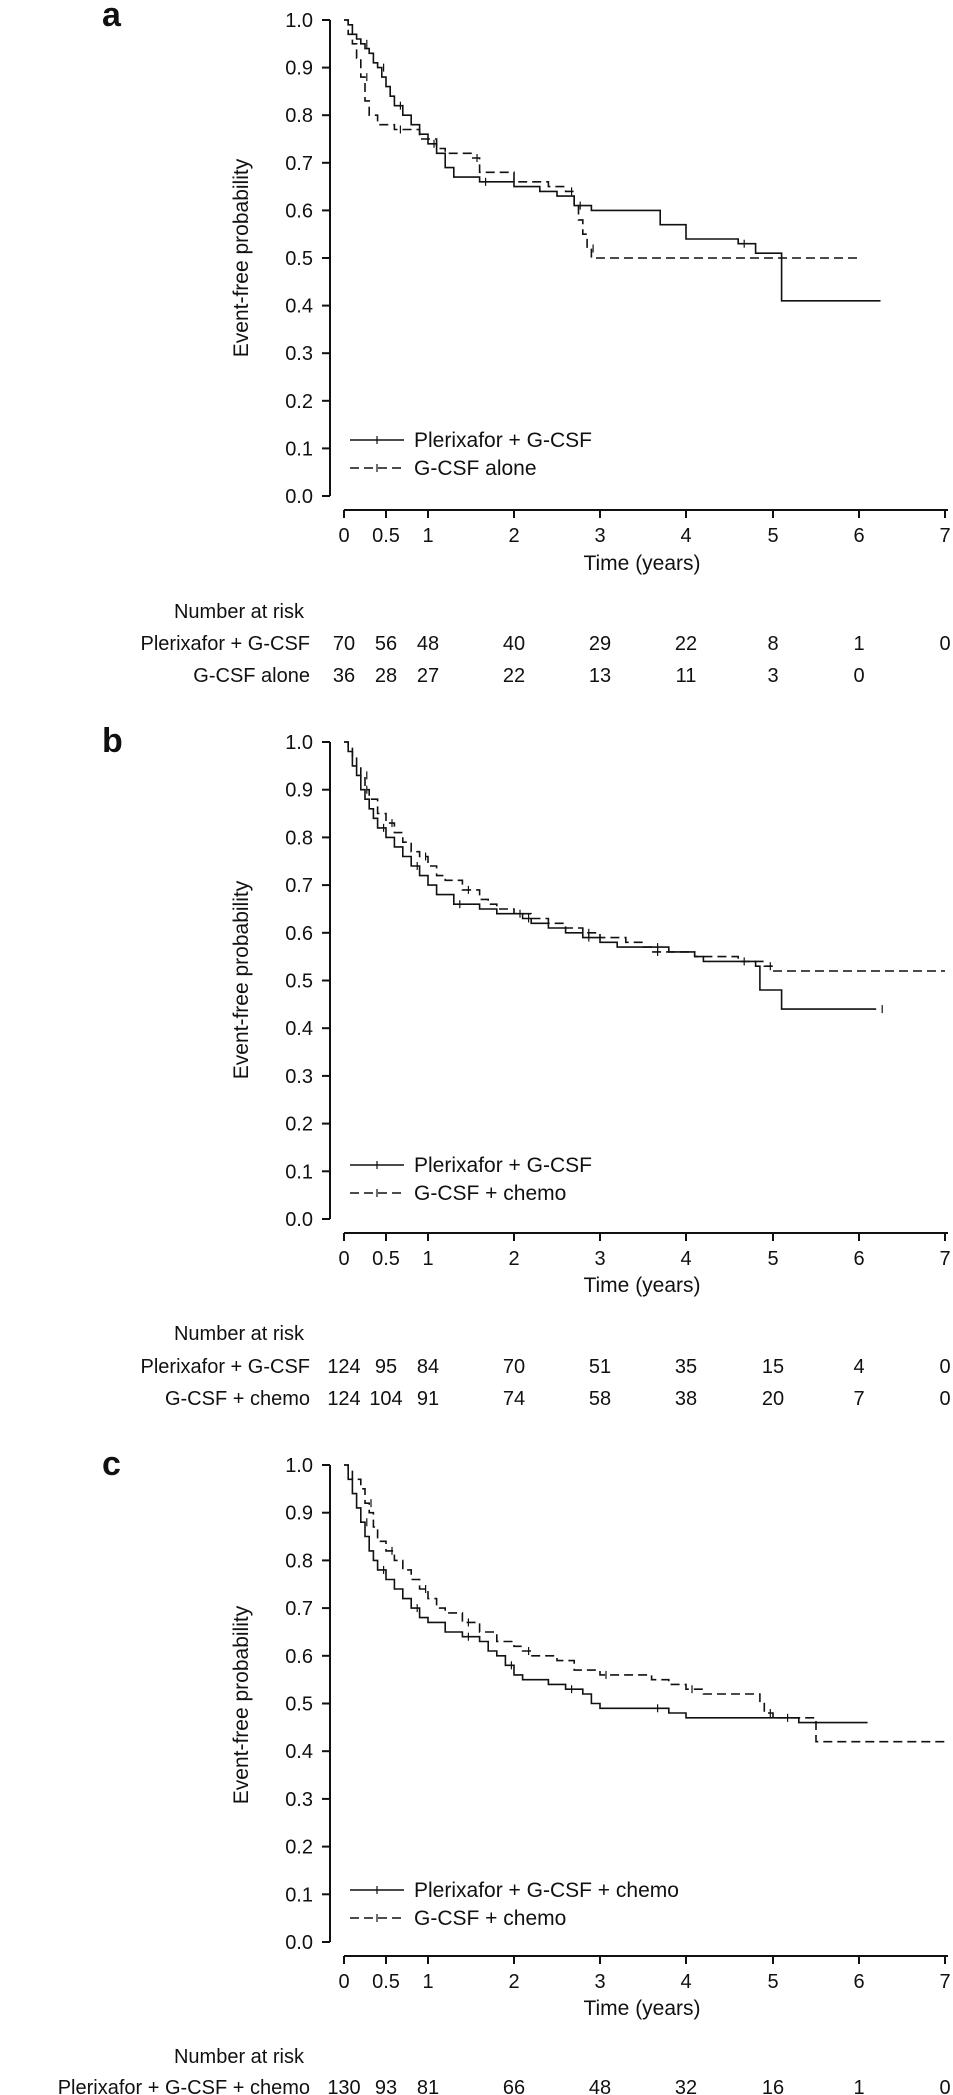  I want to click on risk-value: 51, so click(600, 1367).